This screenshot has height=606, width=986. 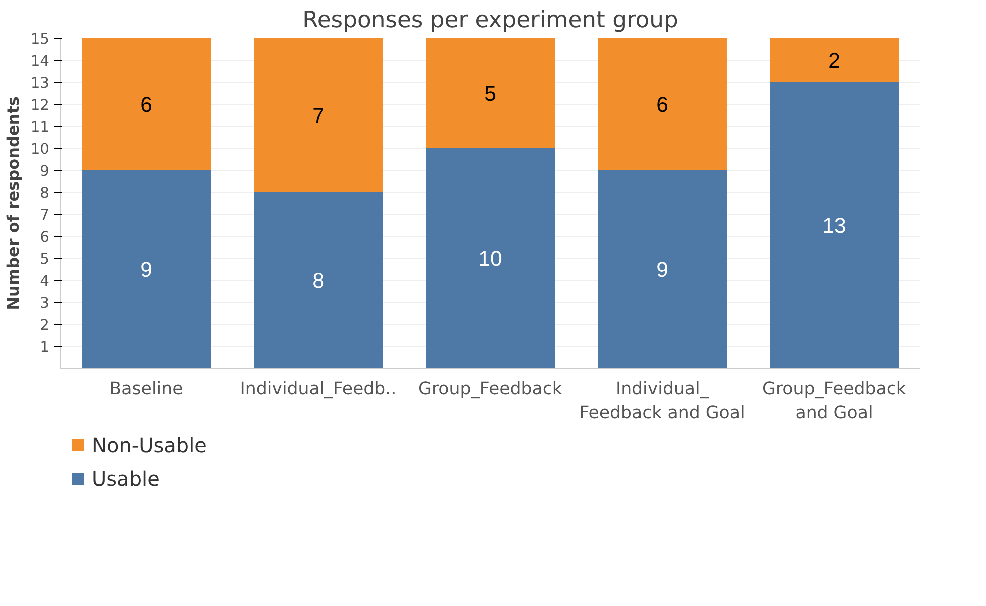 I want to click on data-label: 8, so click(x=318, y=281).